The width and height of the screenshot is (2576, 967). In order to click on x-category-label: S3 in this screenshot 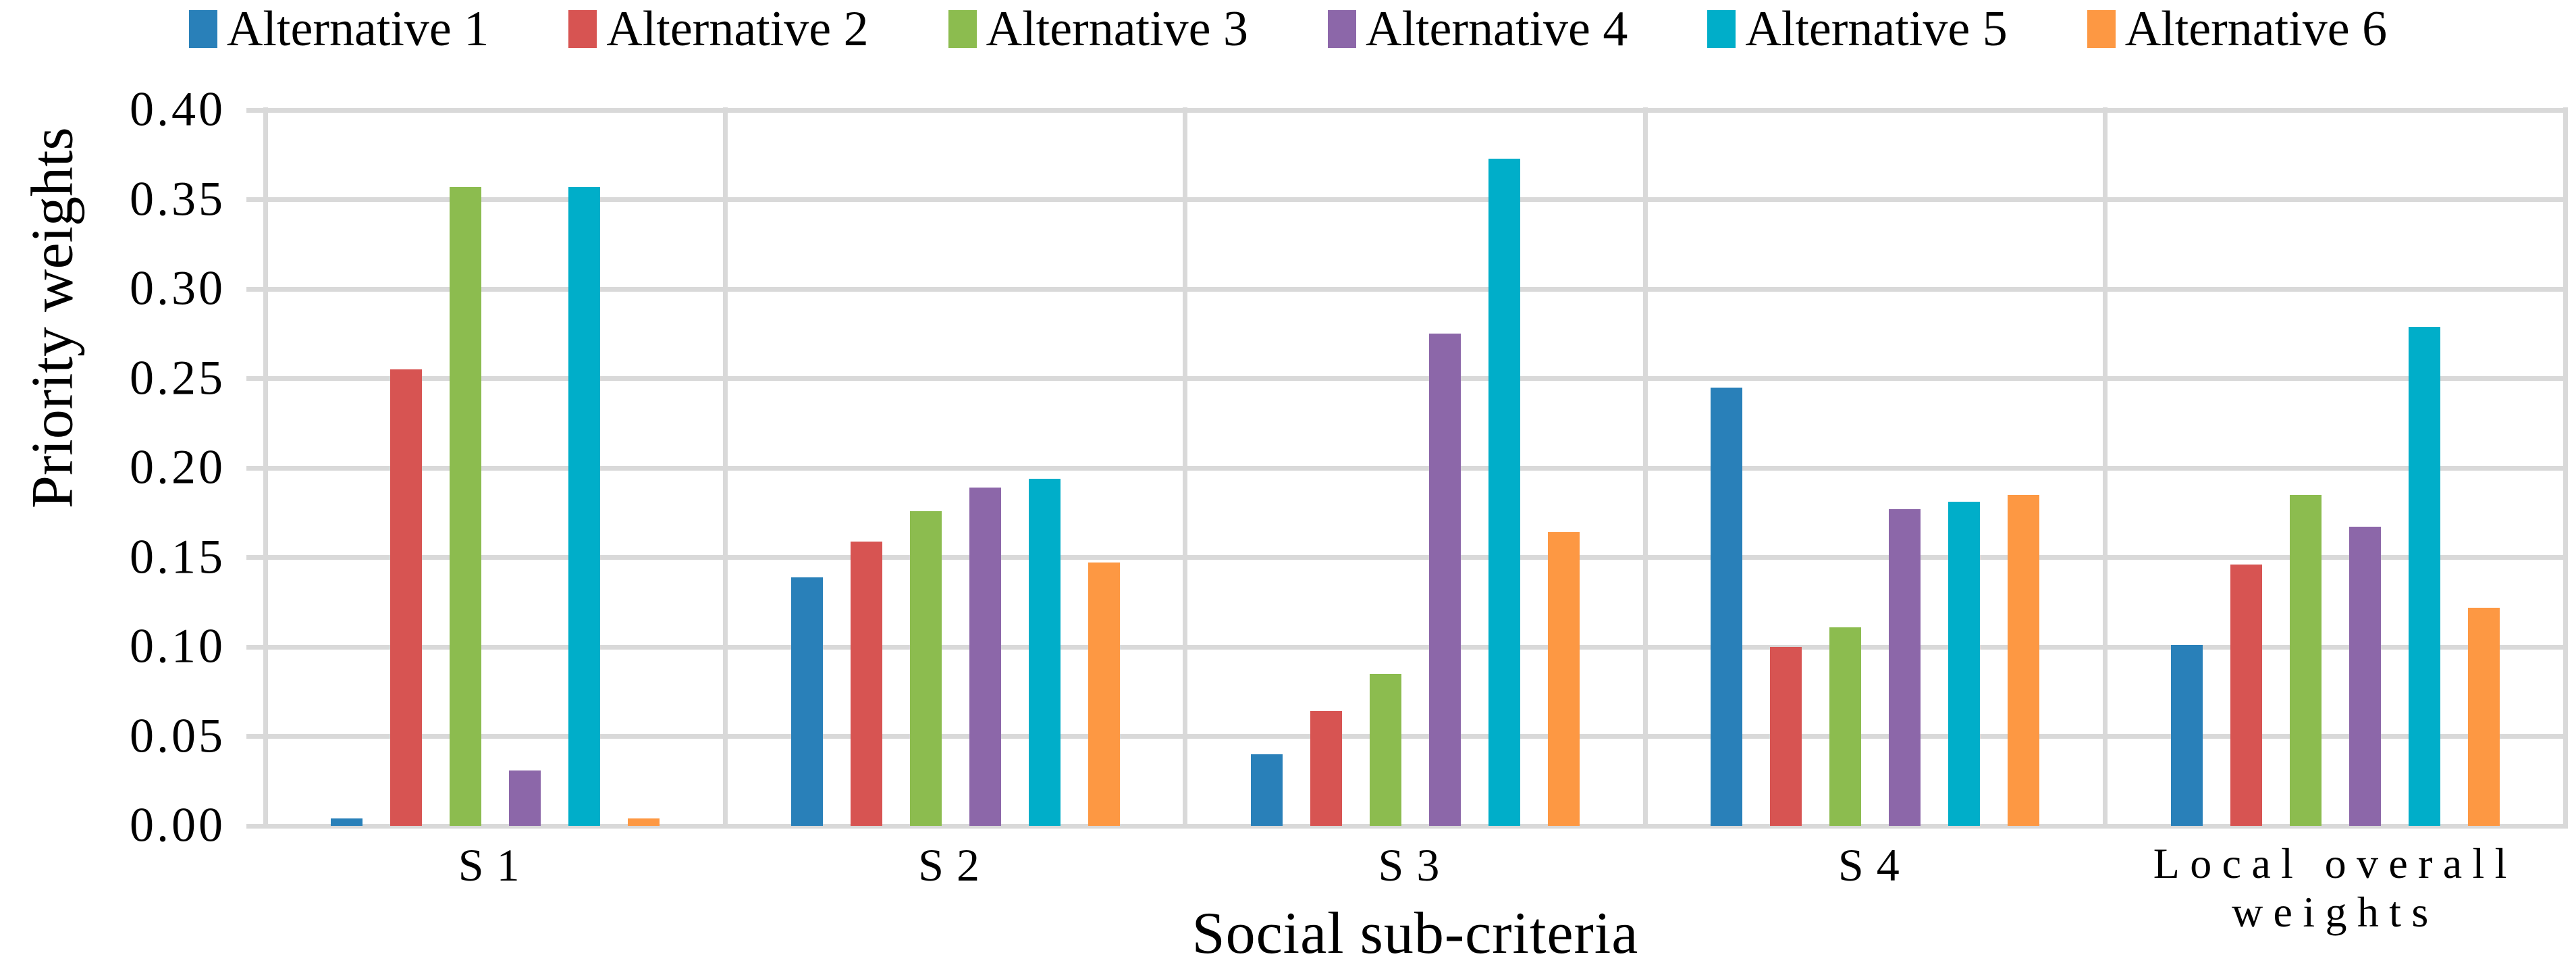, I will do `click(1415, 865)`.